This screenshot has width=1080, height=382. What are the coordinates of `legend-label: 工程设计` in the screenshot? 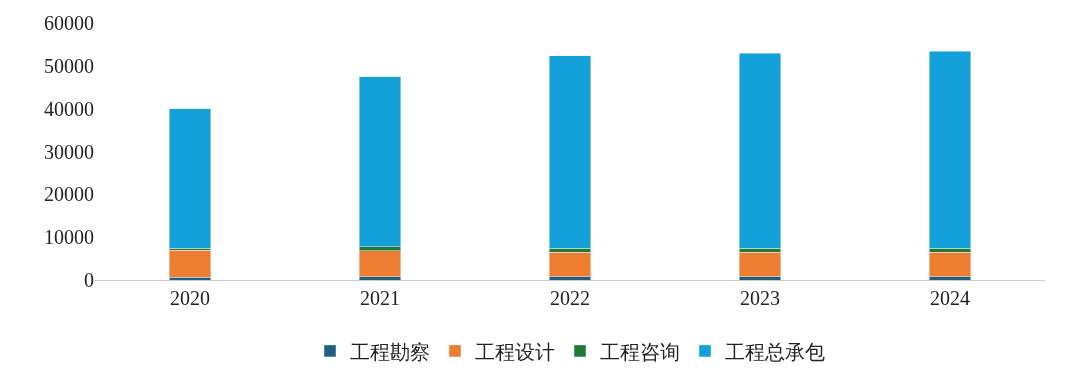 It's located at (515, 351).